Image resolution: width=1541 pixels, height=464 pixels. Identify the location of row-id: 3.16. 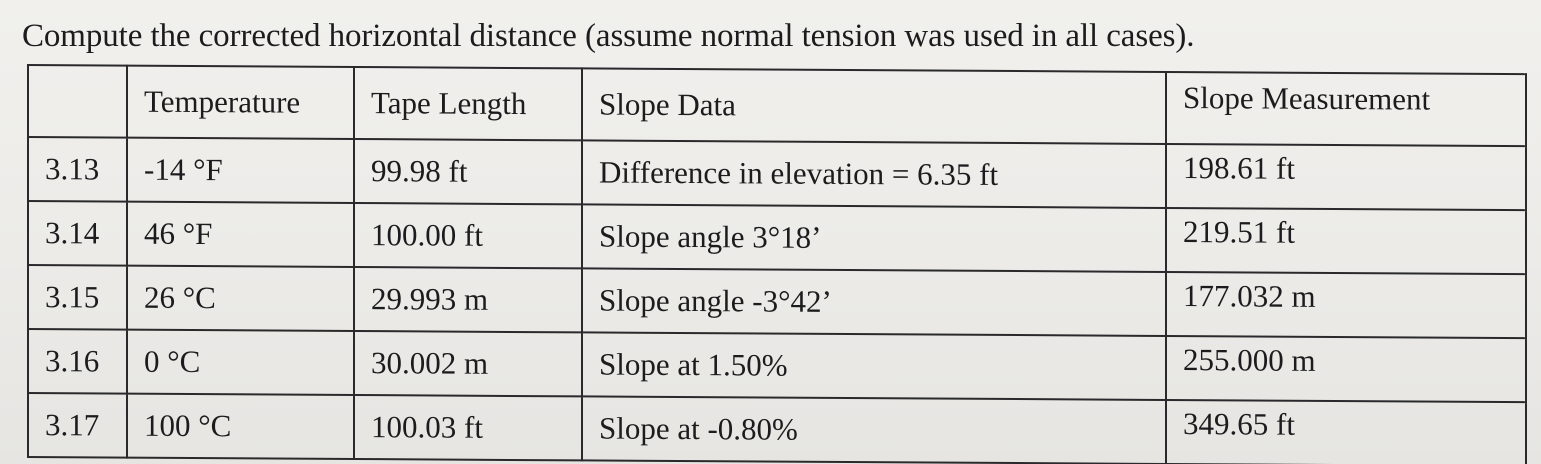
(77, 361).